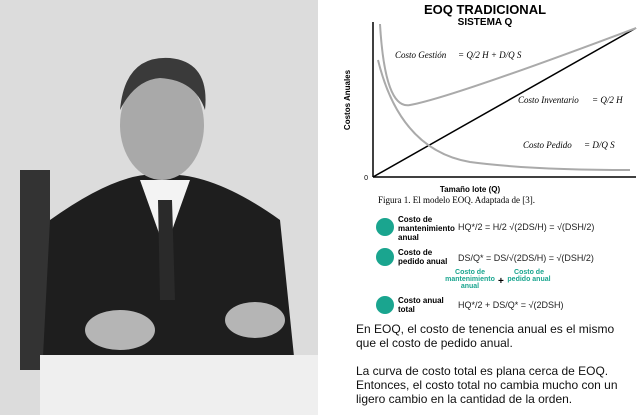  I want to click on curve-formula: = D/Q S, so click(599, 145).